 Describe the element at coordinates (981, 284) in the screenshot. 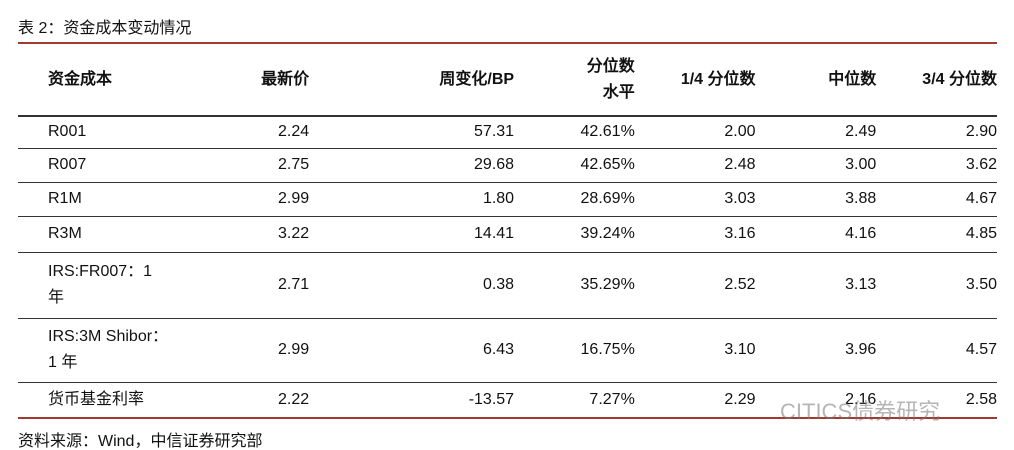

I see `table-cell: 3.50` at that location.